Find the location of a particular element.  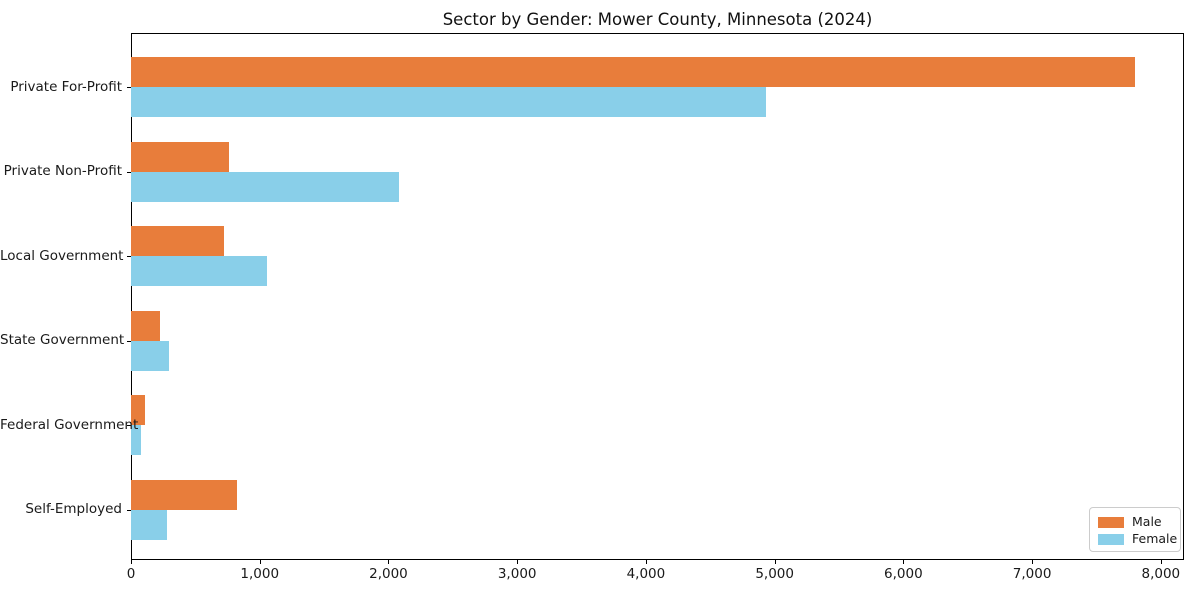

x-tick-label-4,000: 4,000 is located at coordinates (646, 574).